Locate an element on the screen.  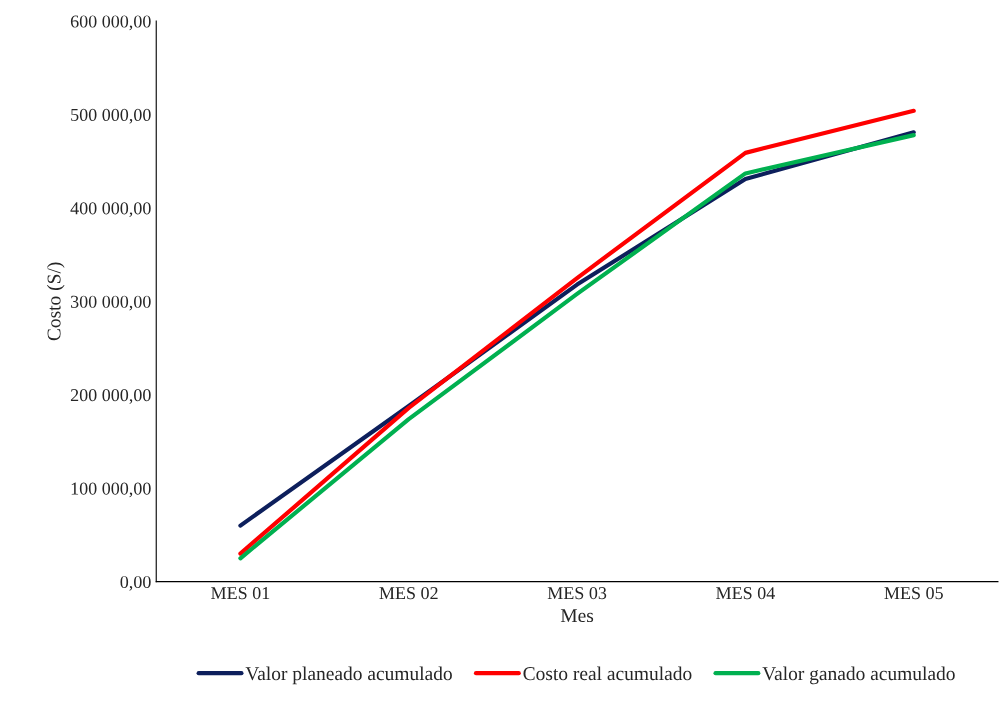
y-tick-label: 200 000,00 is located at coordinates (110, 396).